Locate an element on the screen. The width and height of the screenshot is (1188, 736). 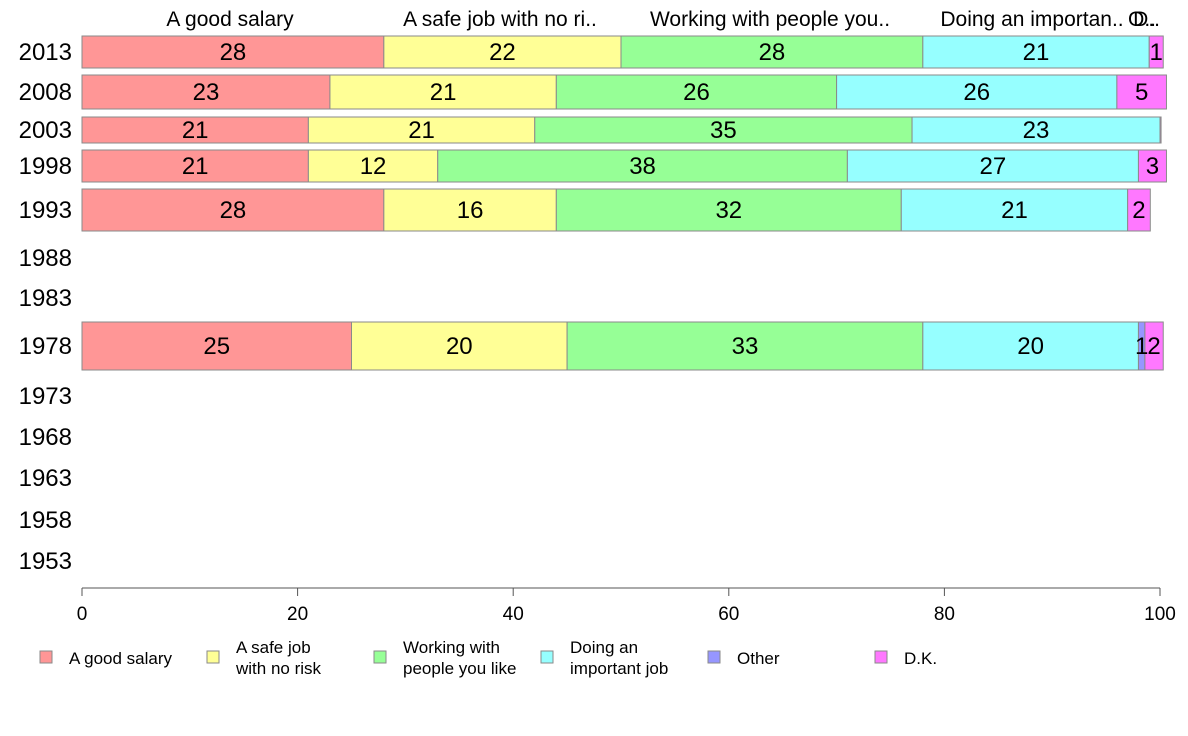
legend-swatch-working-with-people-you-like is located at coordinates (380, 657).